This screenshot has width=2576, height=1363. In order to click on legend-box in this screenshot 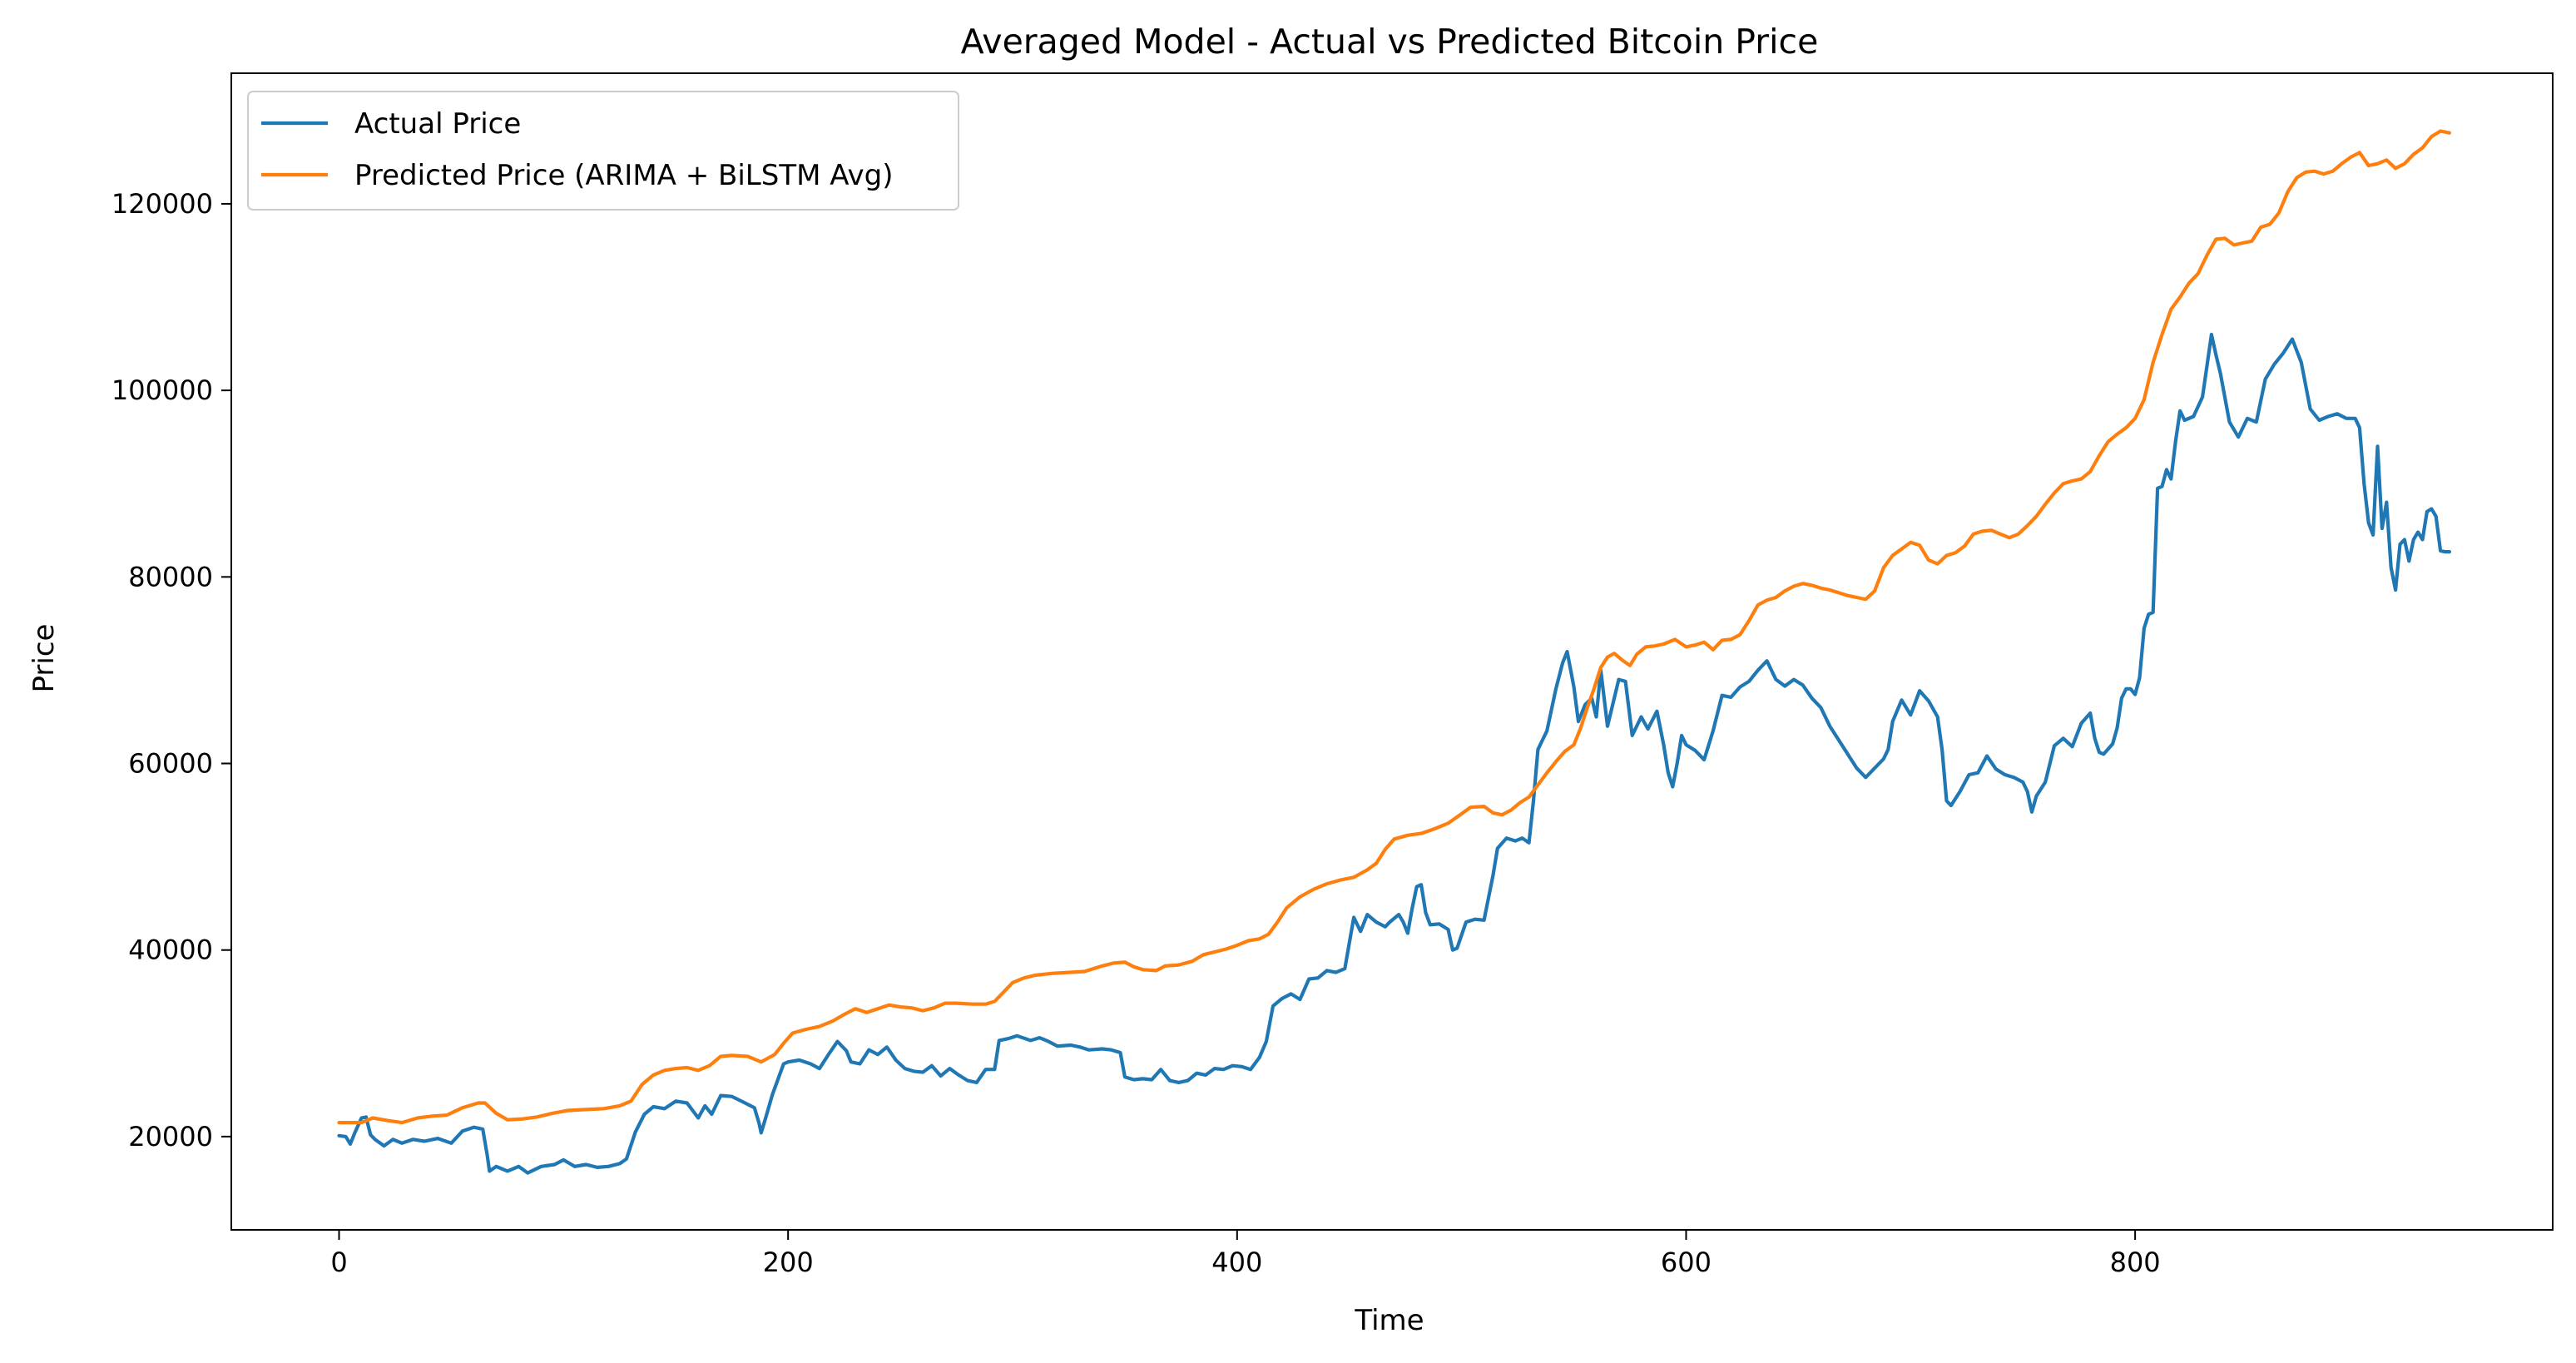, I will do `click(603, 151)`.